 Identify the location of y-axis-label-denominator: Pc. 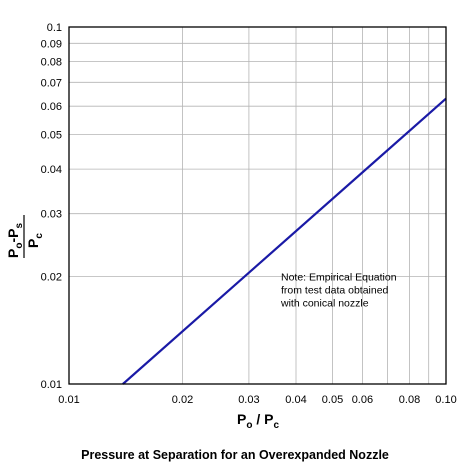
(35, 240).